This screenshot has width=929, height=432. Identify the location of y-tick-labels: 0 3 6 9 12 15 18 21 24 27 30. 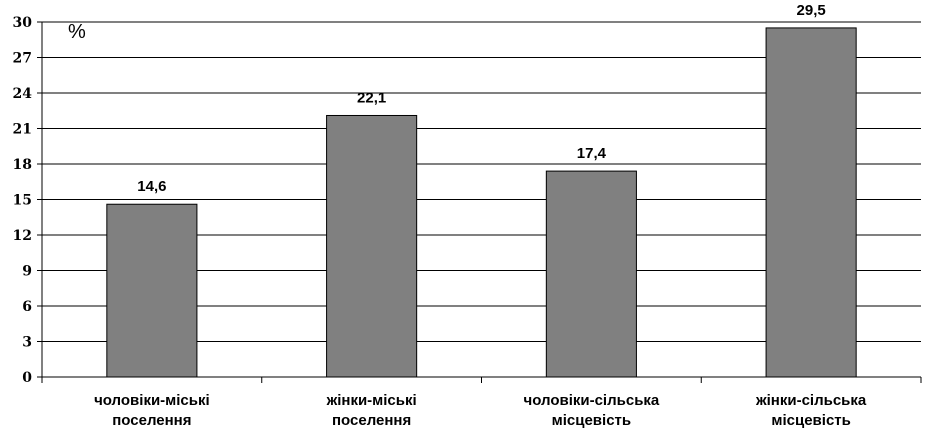
(23, 200).